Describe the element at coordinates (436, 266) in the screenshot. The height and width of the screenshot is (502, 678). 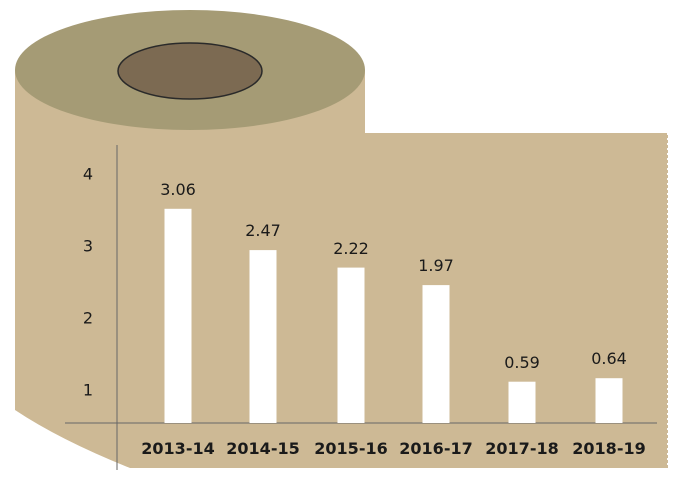
I see `data-label-2016-17: 1.97` at that location.